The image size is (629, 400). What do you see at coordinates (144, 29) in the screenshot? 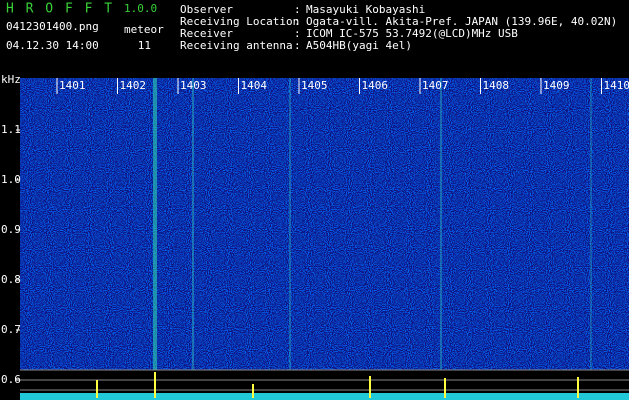
I see `meteor-label: meteor` at bounding box center [144, 29].